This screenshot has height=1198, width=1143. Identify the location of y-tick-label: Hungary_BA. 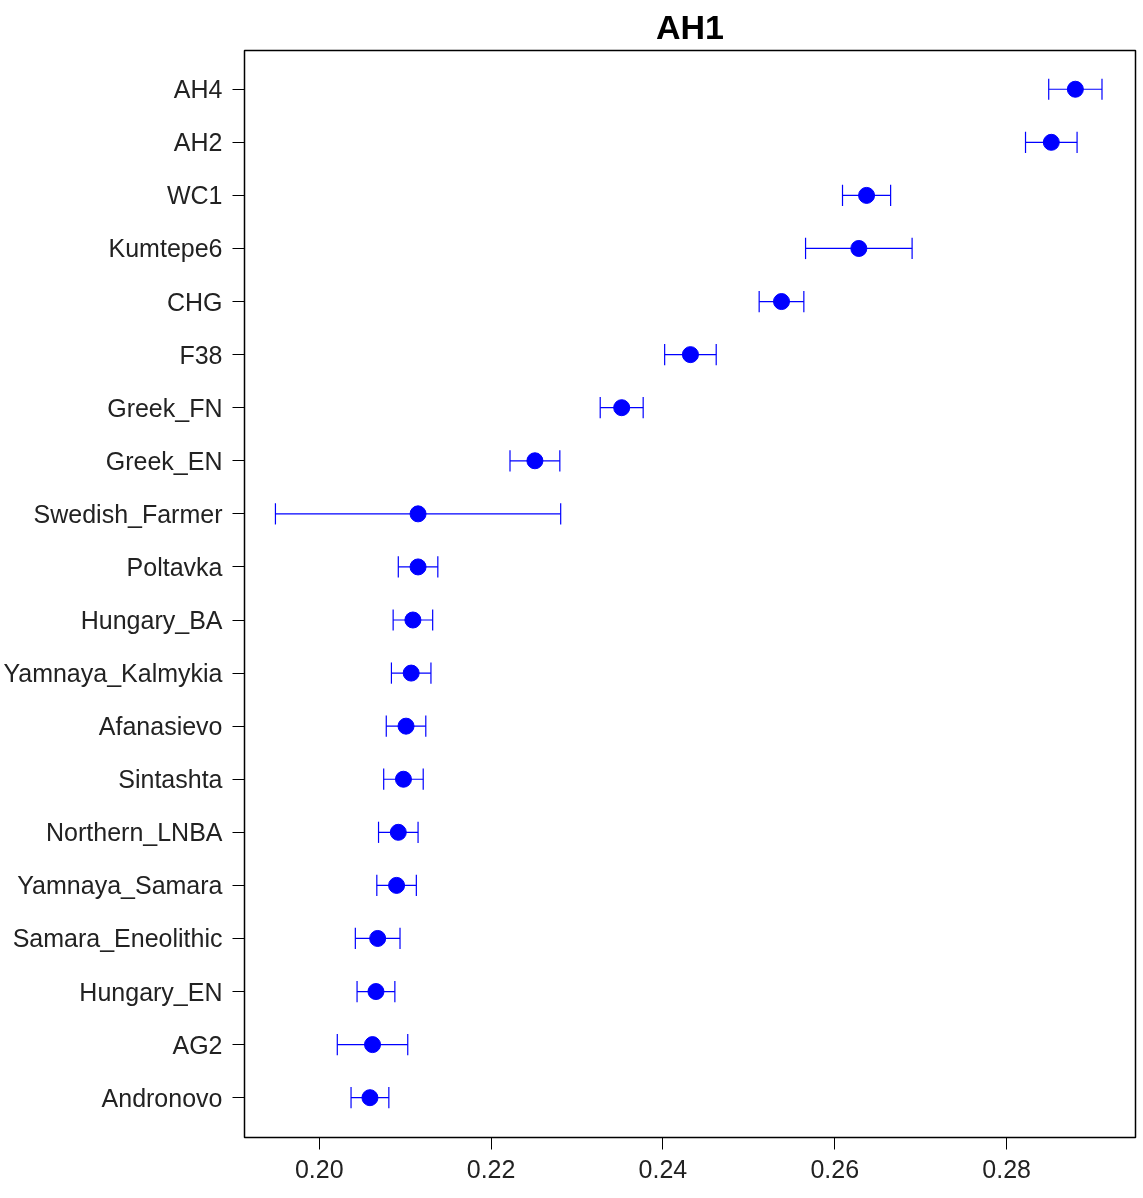
(151, 620).